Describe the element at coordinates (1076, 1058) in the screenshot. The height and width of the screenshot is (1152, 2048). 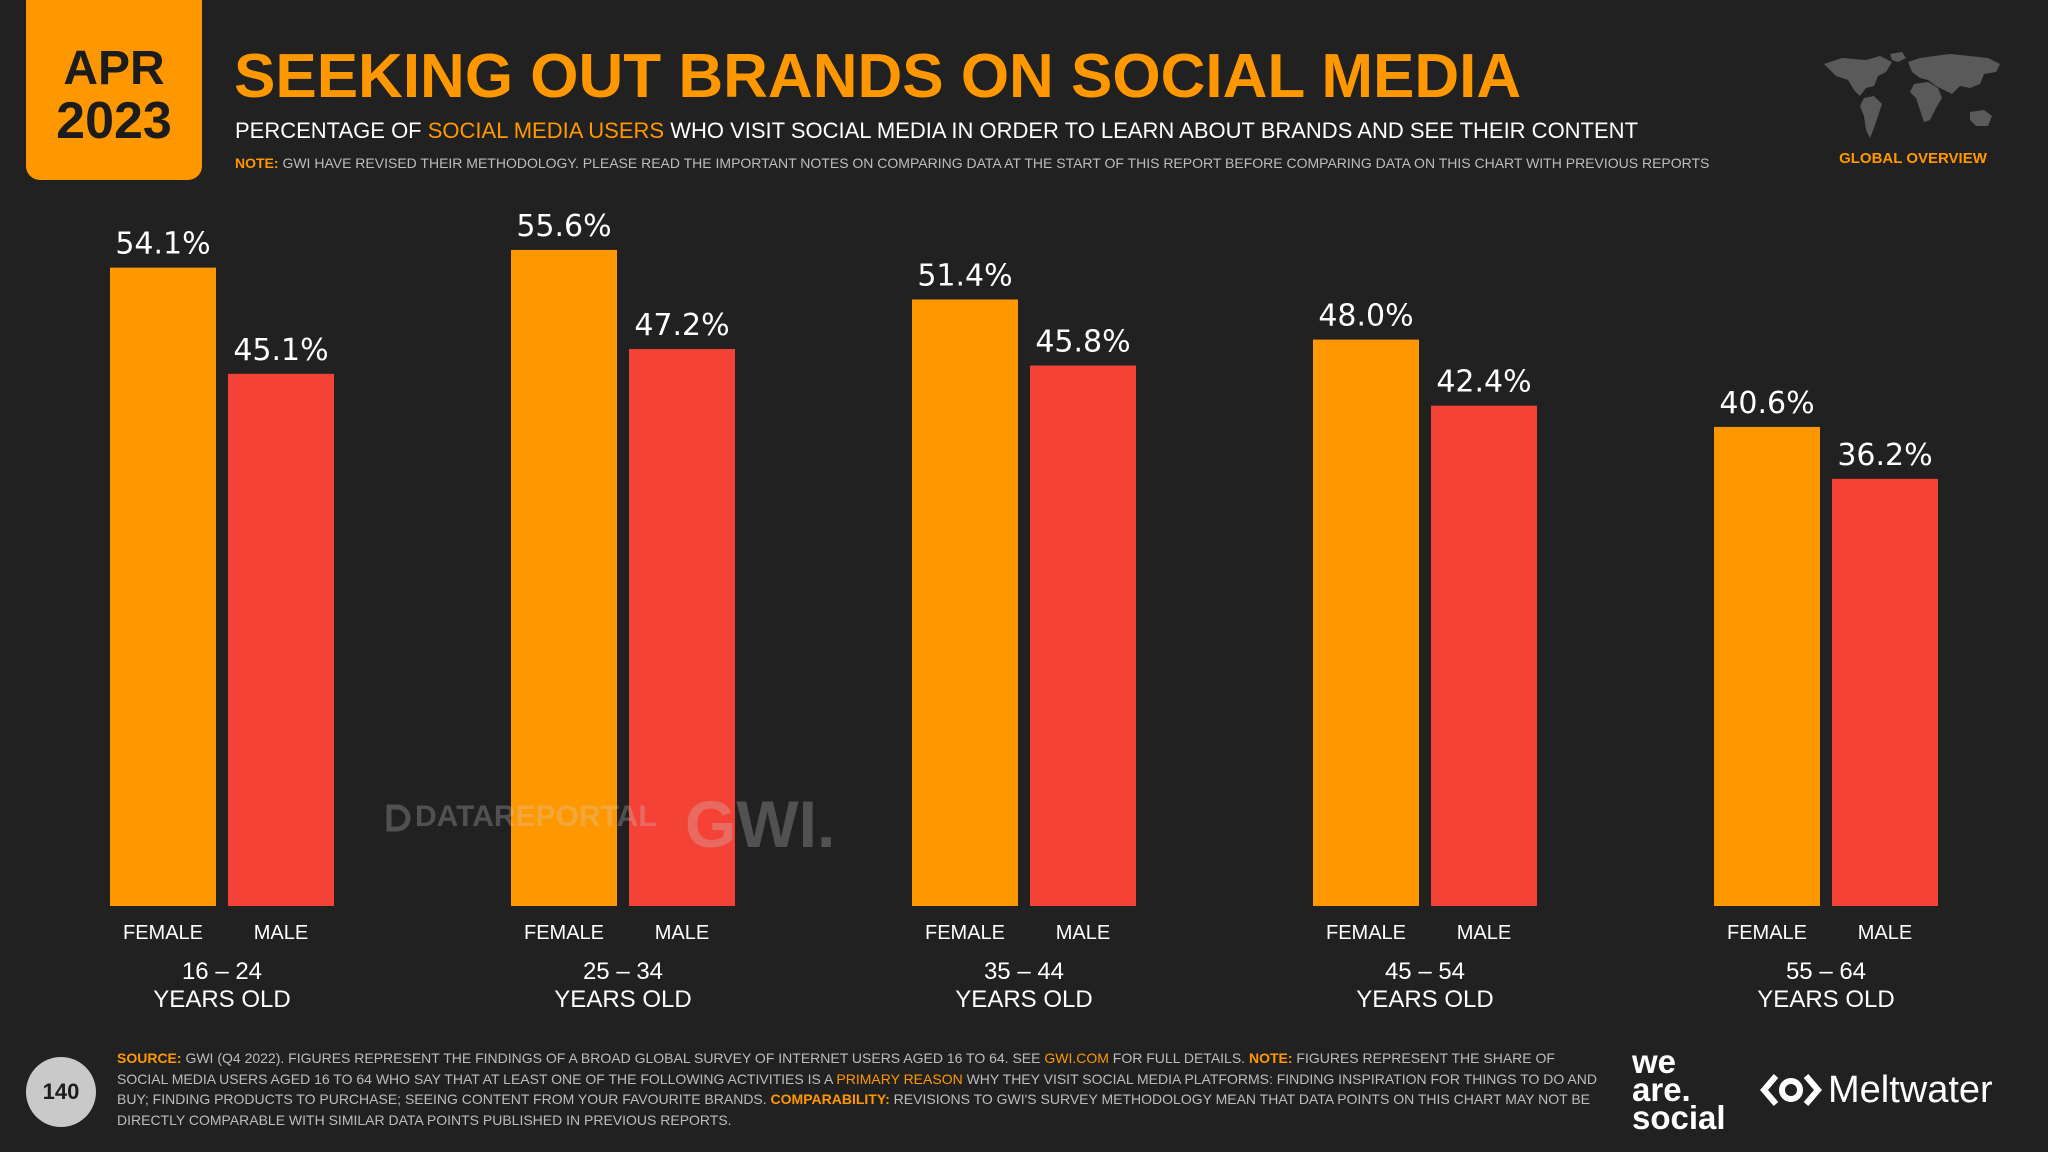
I see `source-link: GWI.COM` at that location.